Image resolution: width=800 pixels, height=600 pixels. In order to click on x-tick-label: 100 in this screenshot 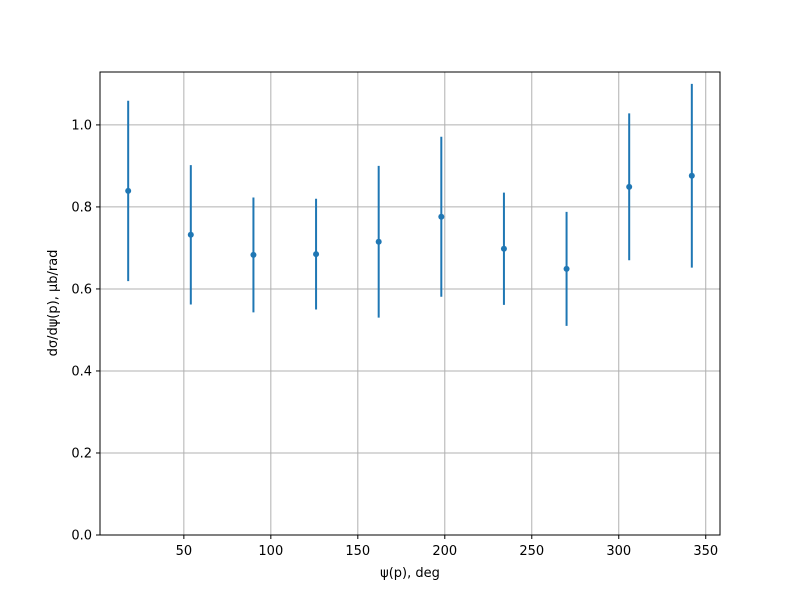, I will do `click(270, 551)`.